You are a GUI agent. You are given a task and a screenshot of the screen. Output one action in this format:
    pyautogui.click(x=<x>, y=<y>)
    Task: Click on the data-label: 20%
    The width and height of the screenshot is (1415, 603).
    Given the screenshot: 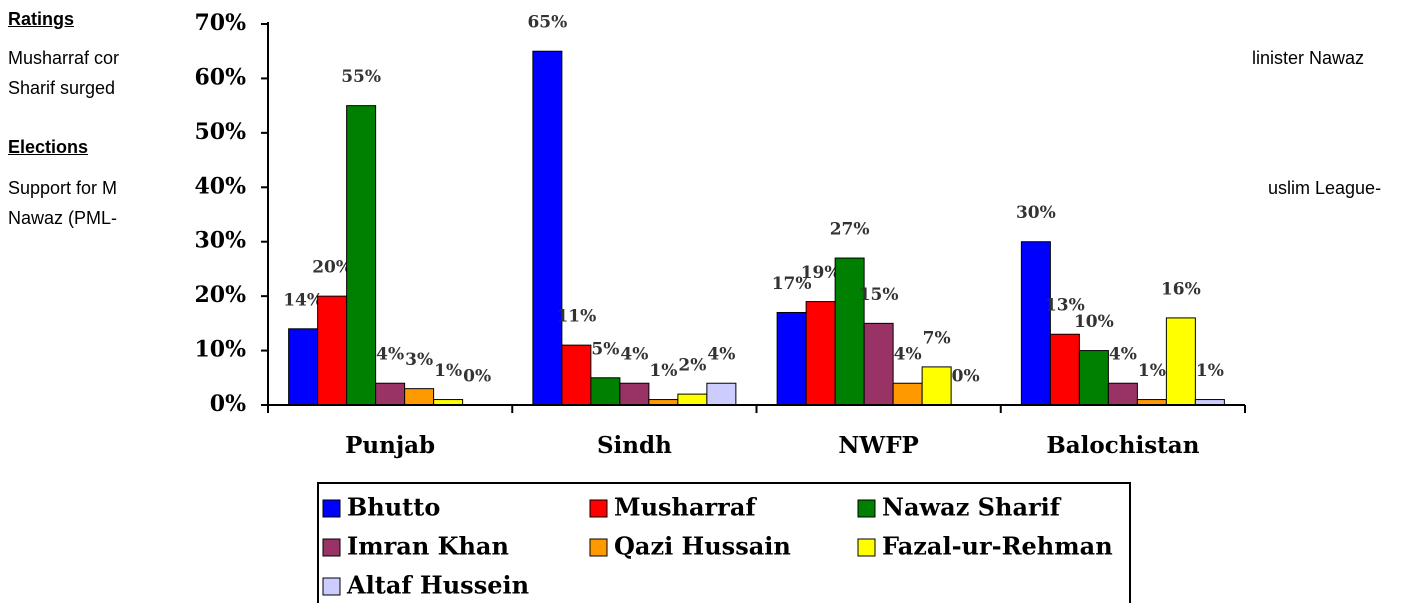 What is the action you would take?
    pyautogui.click(x=332, y=268)
    